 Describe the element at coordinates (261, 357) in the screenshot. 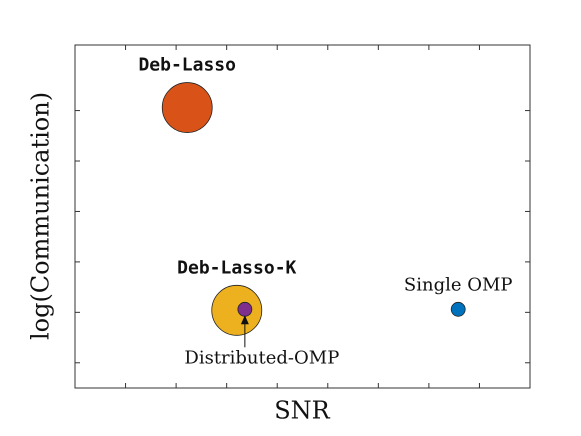

I see `point-label: Distributed-OMP` at that location.